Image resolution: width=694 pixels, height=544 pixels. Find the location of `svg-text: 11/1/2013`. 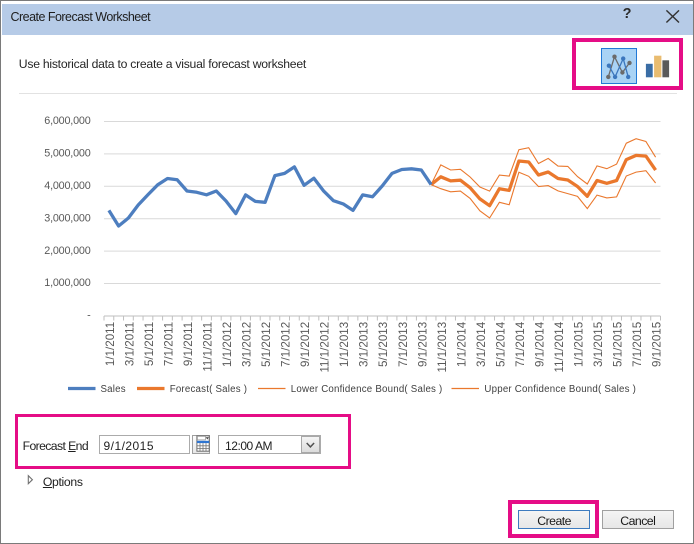

svg-text: 11/1/2013 is located at coordinates (442, 347).